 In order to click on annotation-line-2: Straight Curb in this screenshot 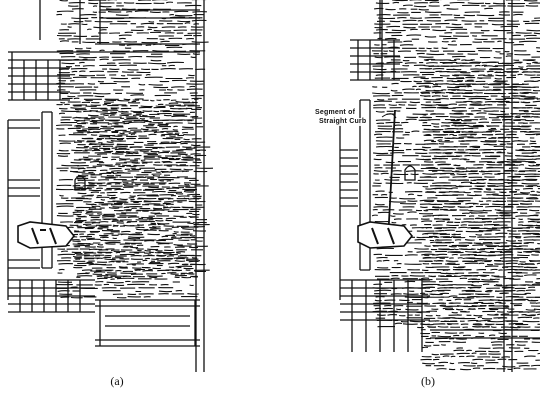, I will do `click(343, 122)`.